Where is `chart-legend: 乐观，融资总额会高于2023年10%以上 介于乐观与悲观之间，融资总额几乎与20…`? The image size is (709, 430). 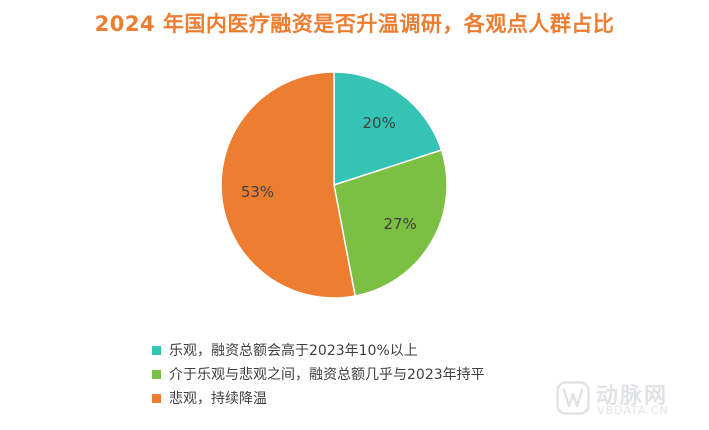
chart-legend: 乐观，融资总额会高于2023年10%以上 介于乐观与悲观之间，融资总额几乎与20… is located at coordinates (318, 374).